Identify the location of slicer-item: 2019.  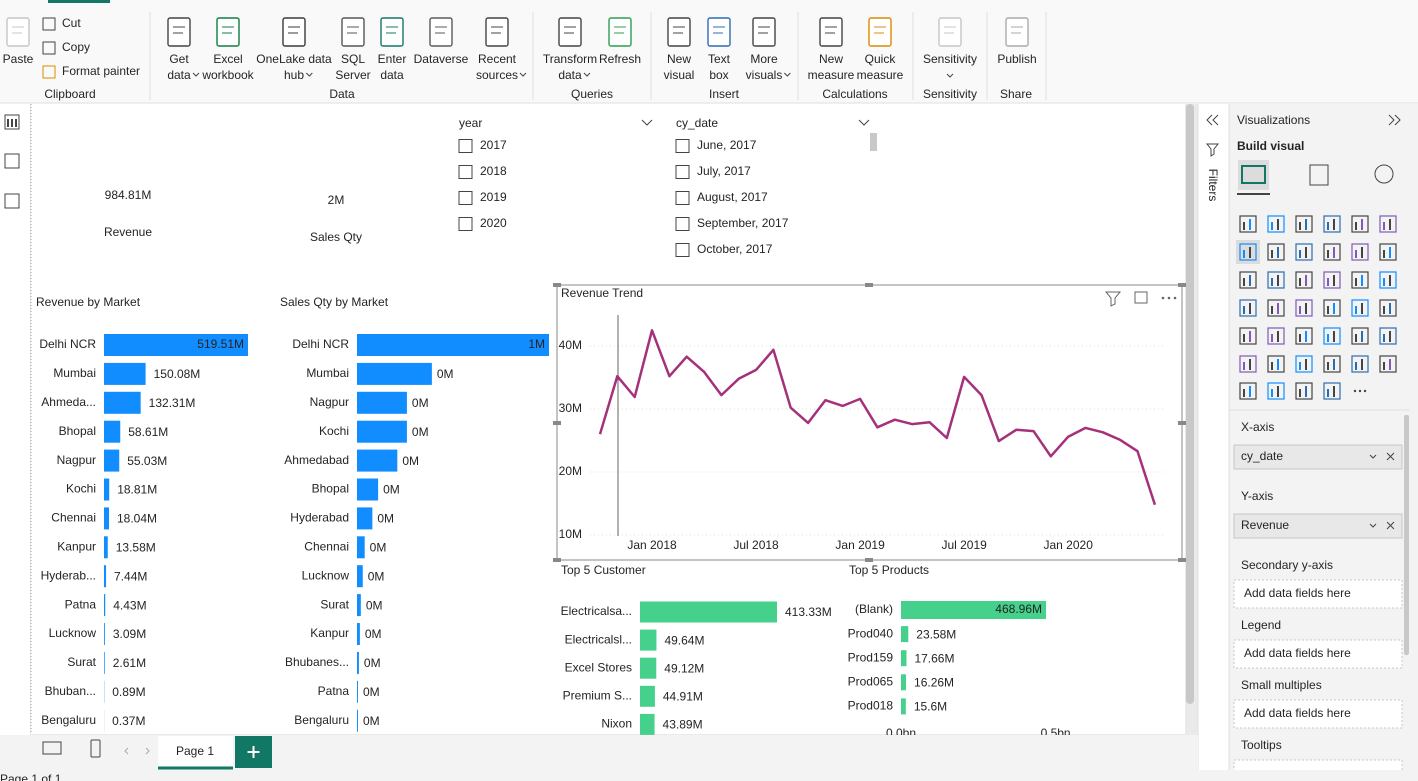
(493, 197).